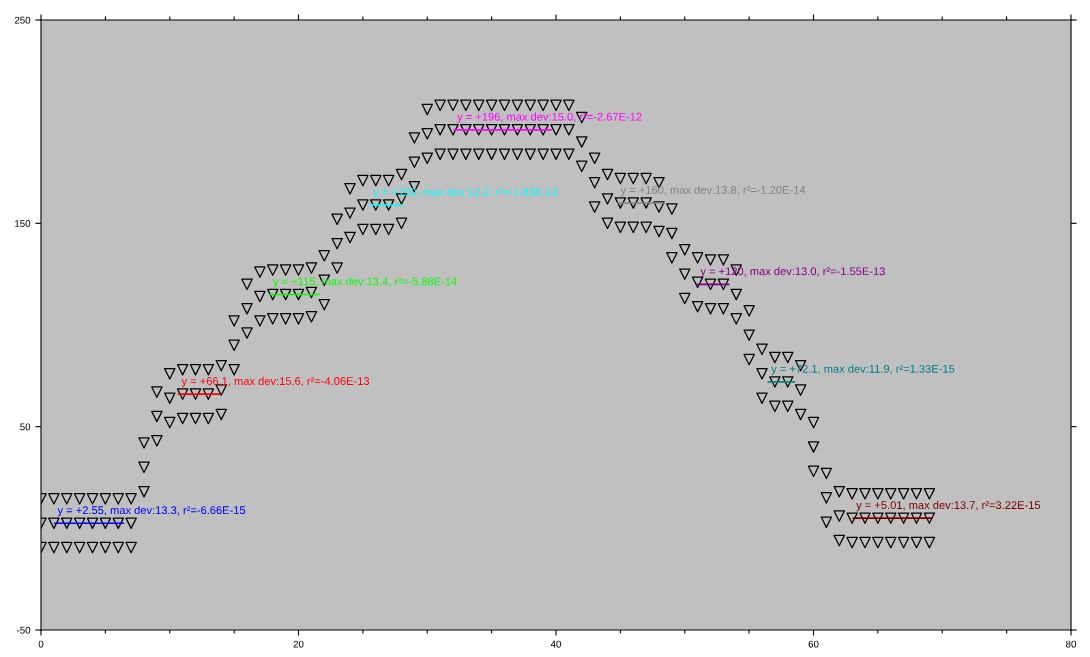 The width and height of the screenshot is (1090, 657). I want to click on y-tick-label: 50, so click(25, 427).